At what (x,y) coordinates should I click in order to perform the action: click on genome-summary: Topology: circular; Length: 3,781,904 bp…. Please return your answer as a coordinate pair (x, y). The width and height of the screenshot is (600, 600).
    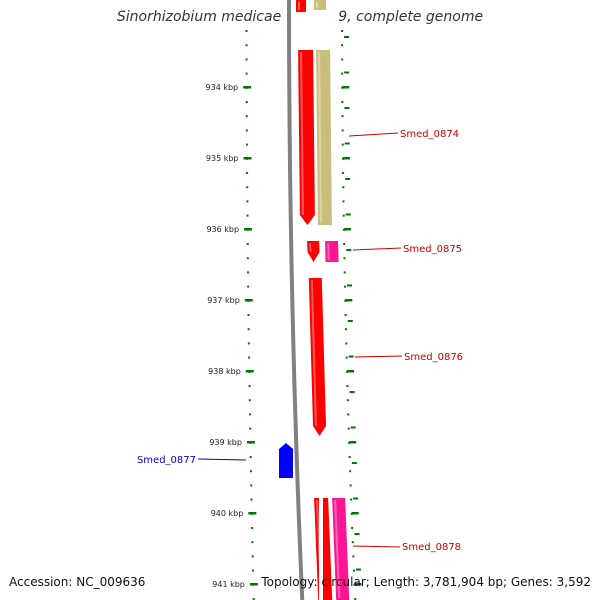
    Looking at the image, I should click on (426, 582).